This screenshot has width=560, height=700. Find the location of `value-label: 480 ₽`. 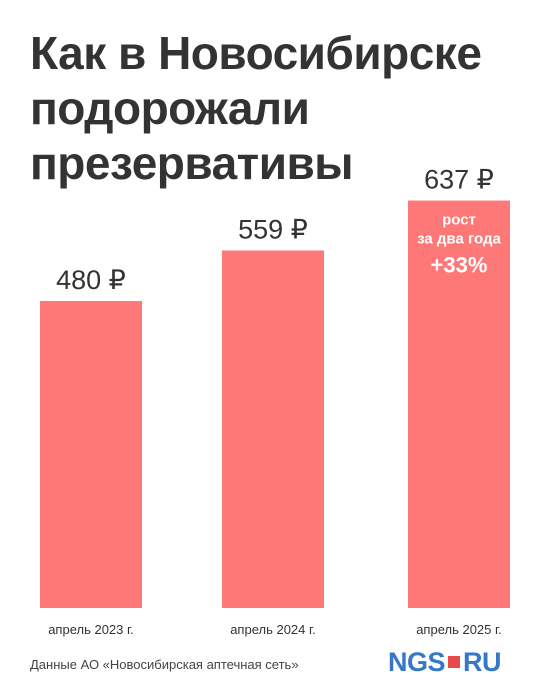

value-label: 480 ₽ is located at coordinates (91, 280).